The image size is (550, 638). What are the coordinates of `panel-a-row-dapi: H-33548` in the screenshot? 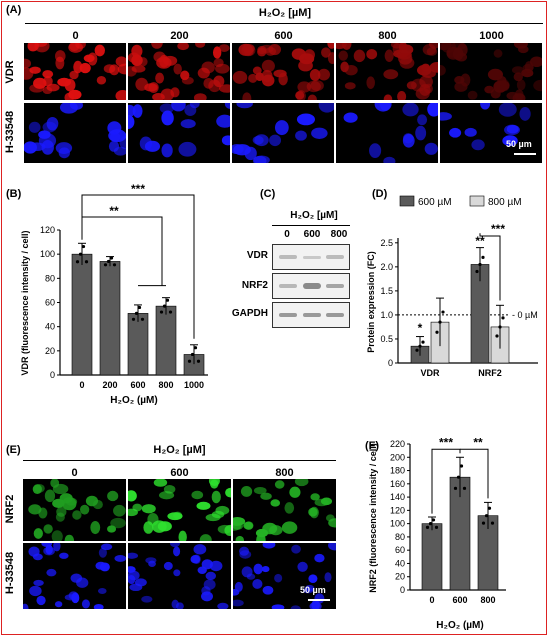 It's located at (10, 132).